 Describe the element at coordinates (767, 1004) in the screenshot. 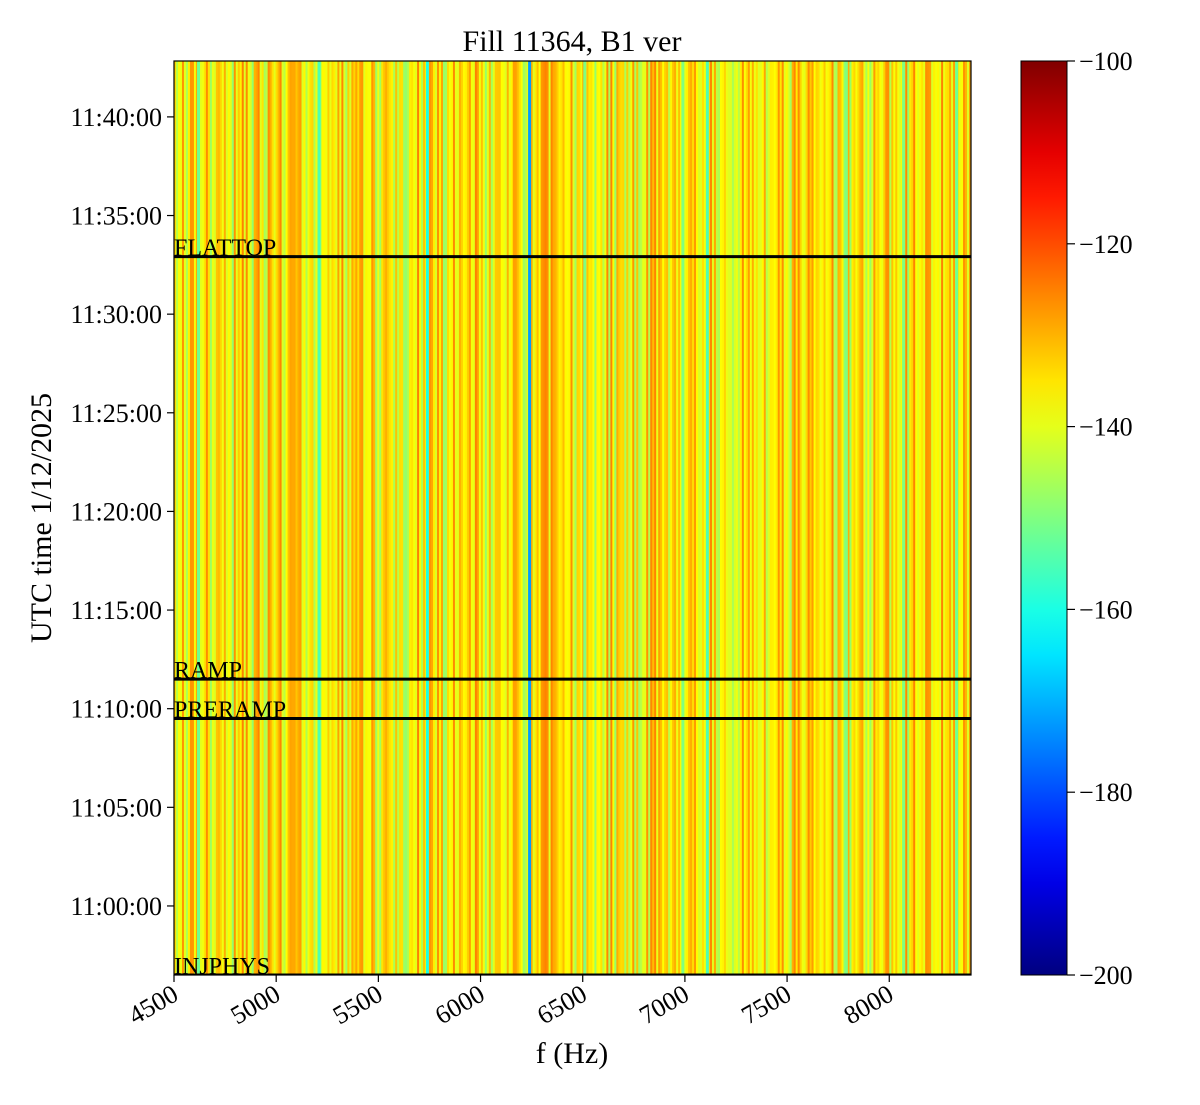

I see `x-tick-label: 7500` at that location.